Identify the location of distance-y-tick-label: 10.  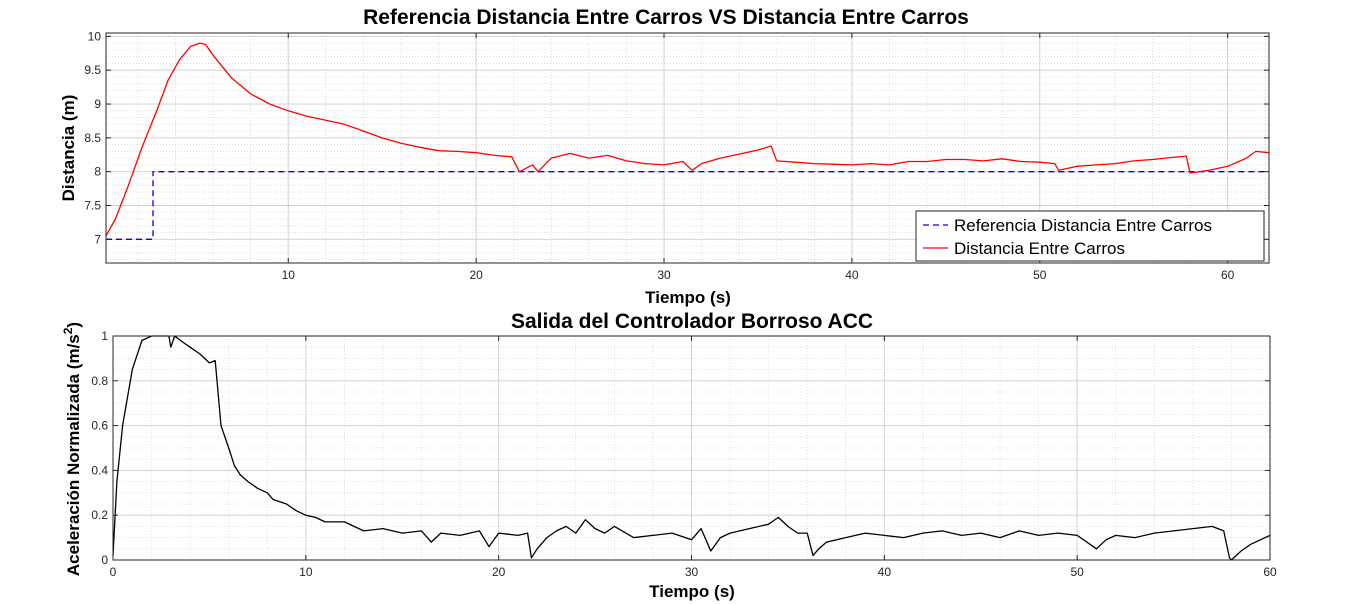
(95, 36).